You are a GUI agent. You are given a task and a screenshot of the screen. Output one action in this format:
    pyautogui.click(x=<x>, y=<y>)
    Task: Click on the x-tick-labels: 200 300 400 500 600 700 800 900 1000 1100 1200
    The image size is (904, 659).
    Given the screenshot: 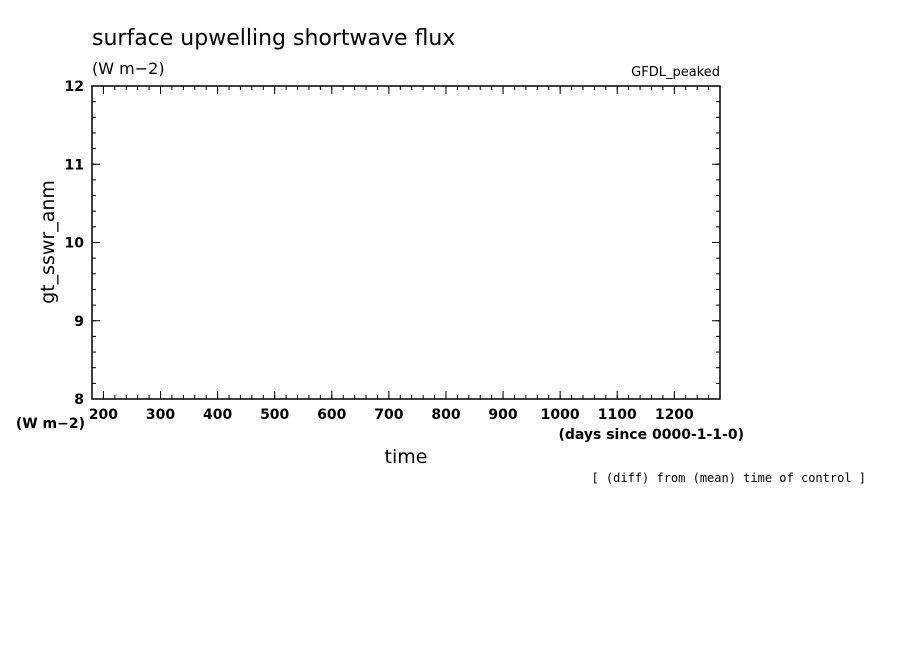 What is the action you would take?
    pyautogui.click(x=391, y=415)
    